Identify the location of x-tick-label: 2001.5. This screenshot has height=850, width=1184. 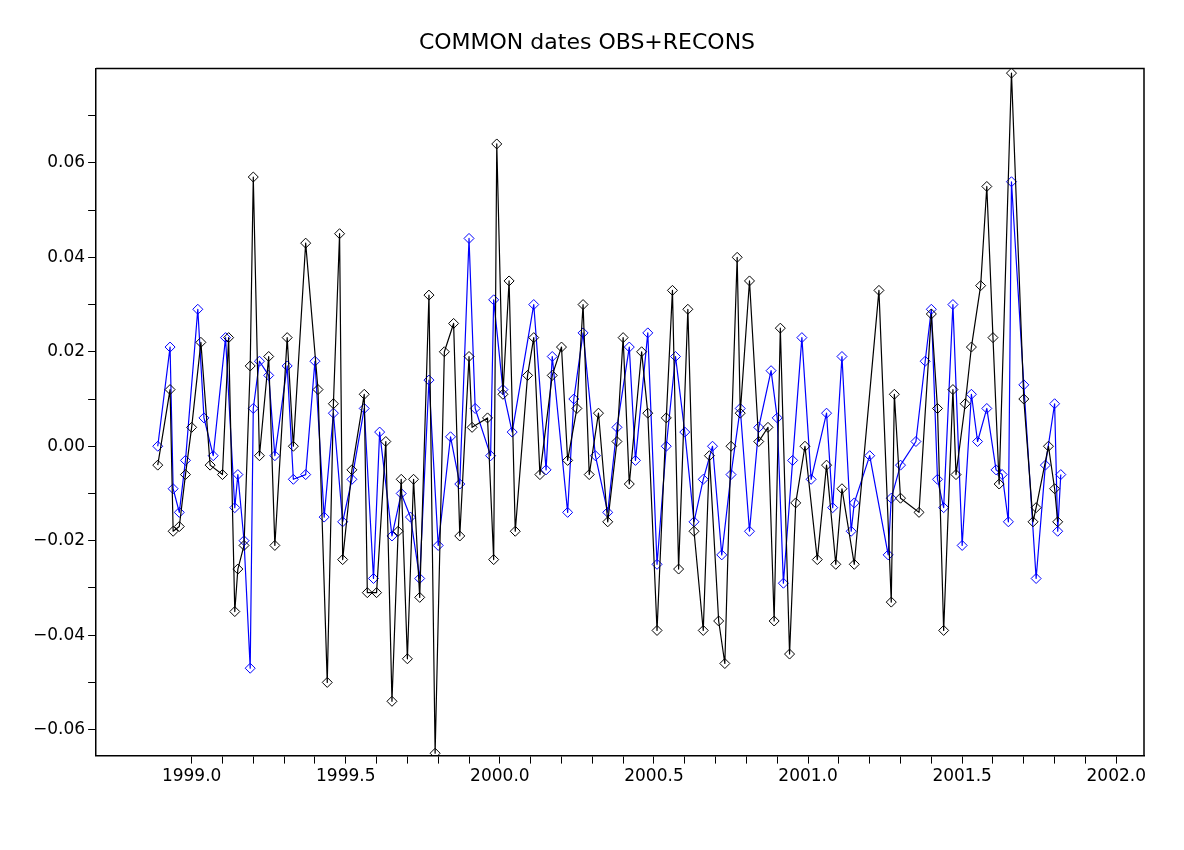
(962, 775).